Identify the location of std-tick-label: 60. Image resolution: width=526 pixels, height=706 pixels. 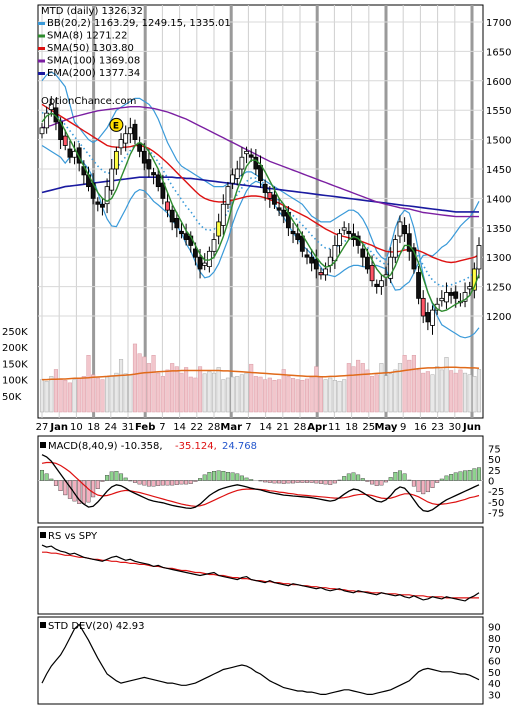
(494, 662).